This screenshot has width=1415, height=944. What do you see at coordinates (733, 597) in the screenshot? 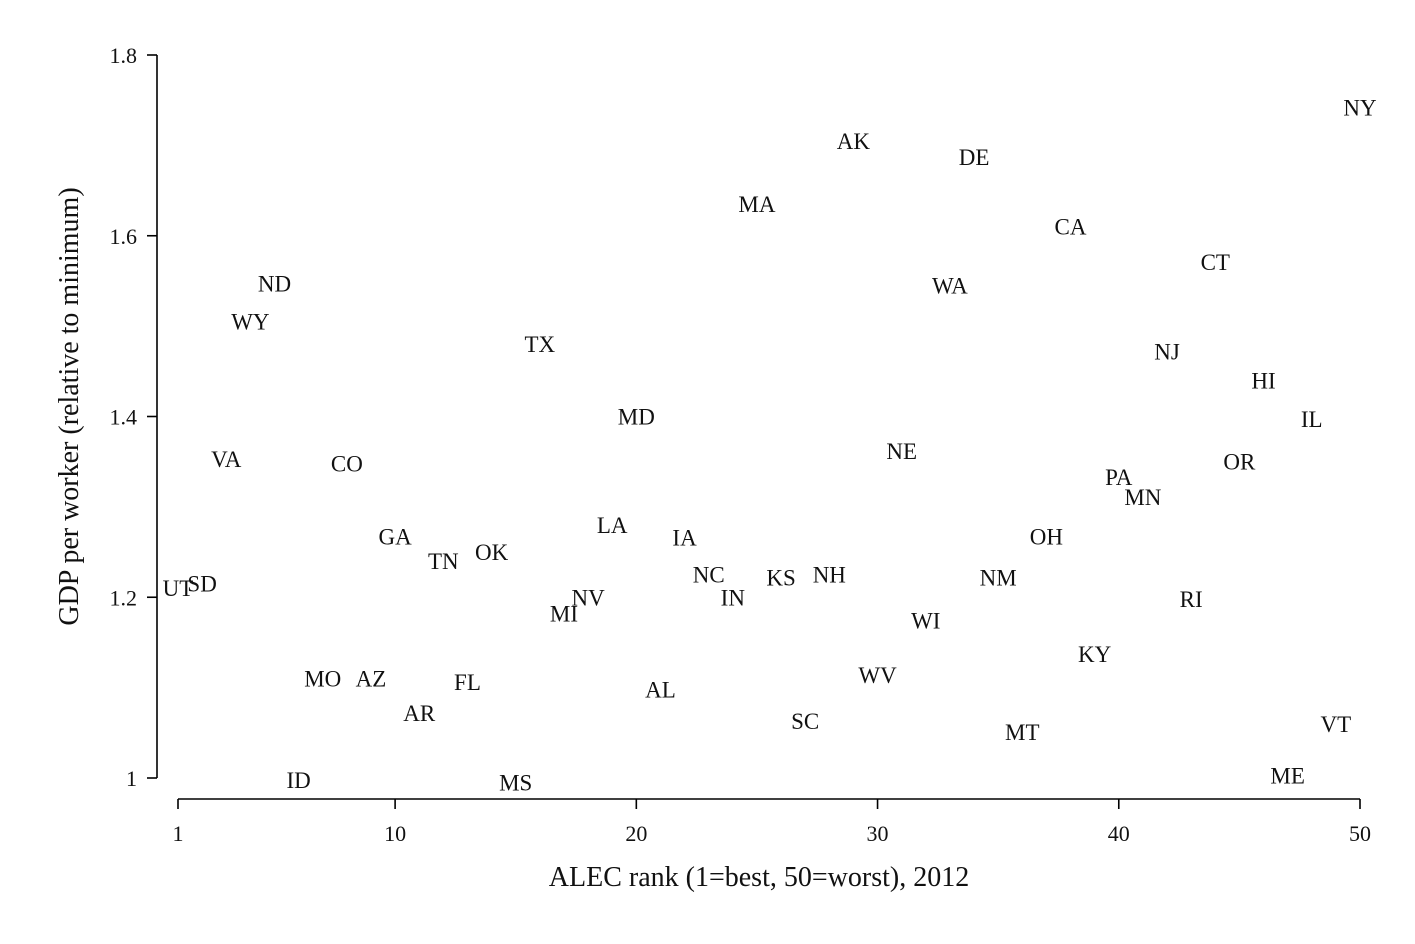
I see `data-point-in: IN` at bounding box center [733, 597].